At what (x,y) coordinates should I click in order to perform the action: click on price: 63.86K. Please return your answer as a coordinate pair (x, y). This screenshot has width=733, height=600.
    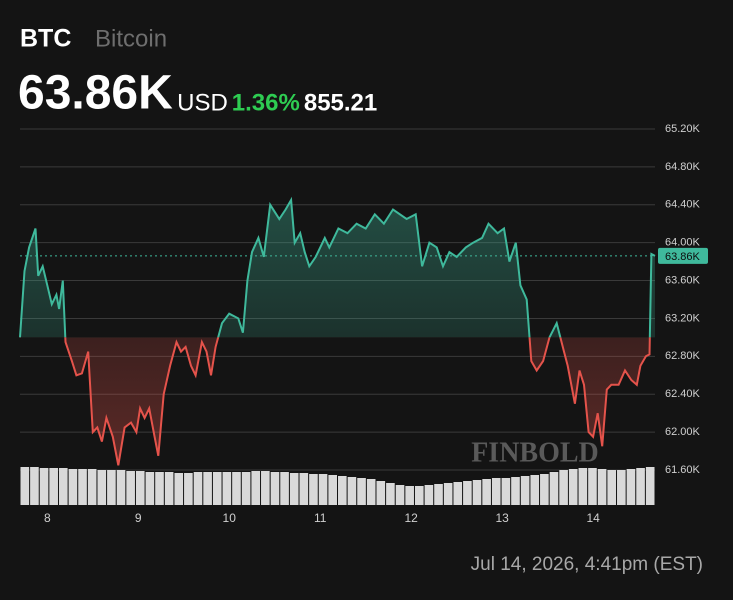
    Looking at the image, I should click on (95, 93).